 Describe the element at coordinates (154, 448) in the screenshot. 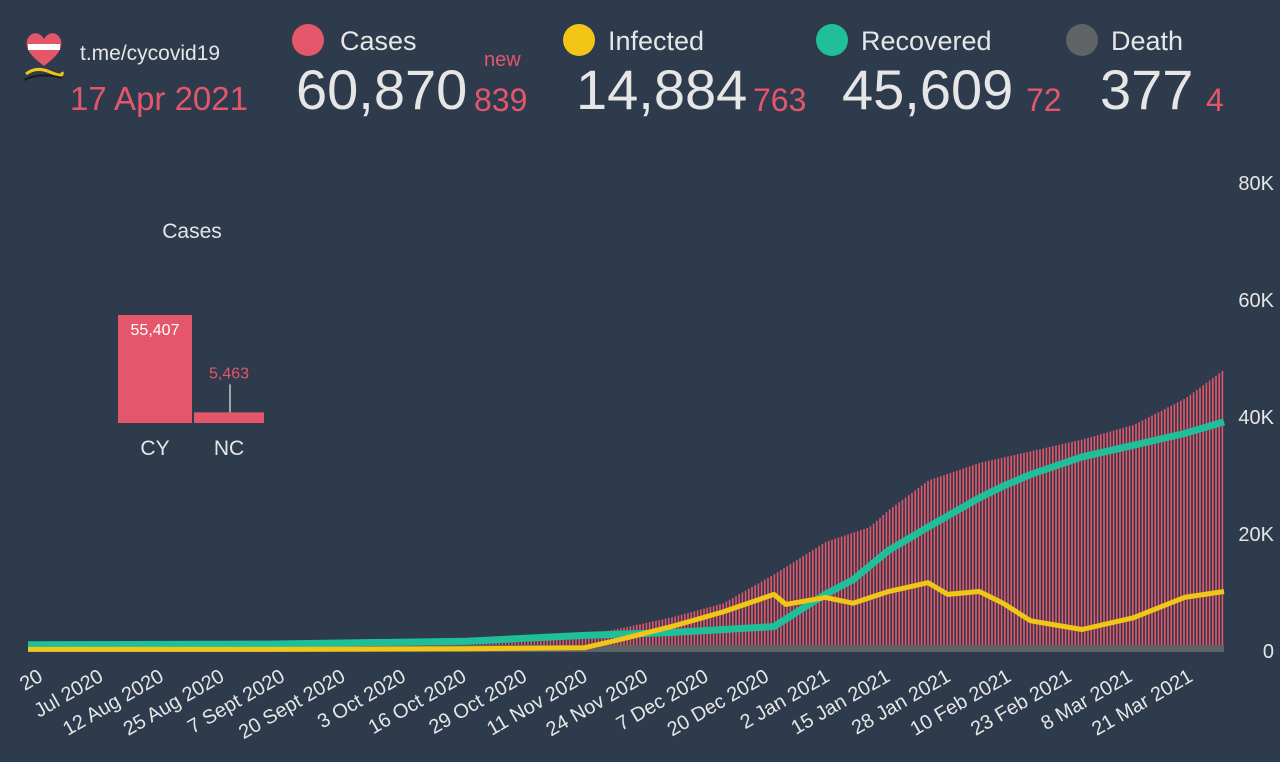

I see `inset-category-label-cy: CY` at that location.